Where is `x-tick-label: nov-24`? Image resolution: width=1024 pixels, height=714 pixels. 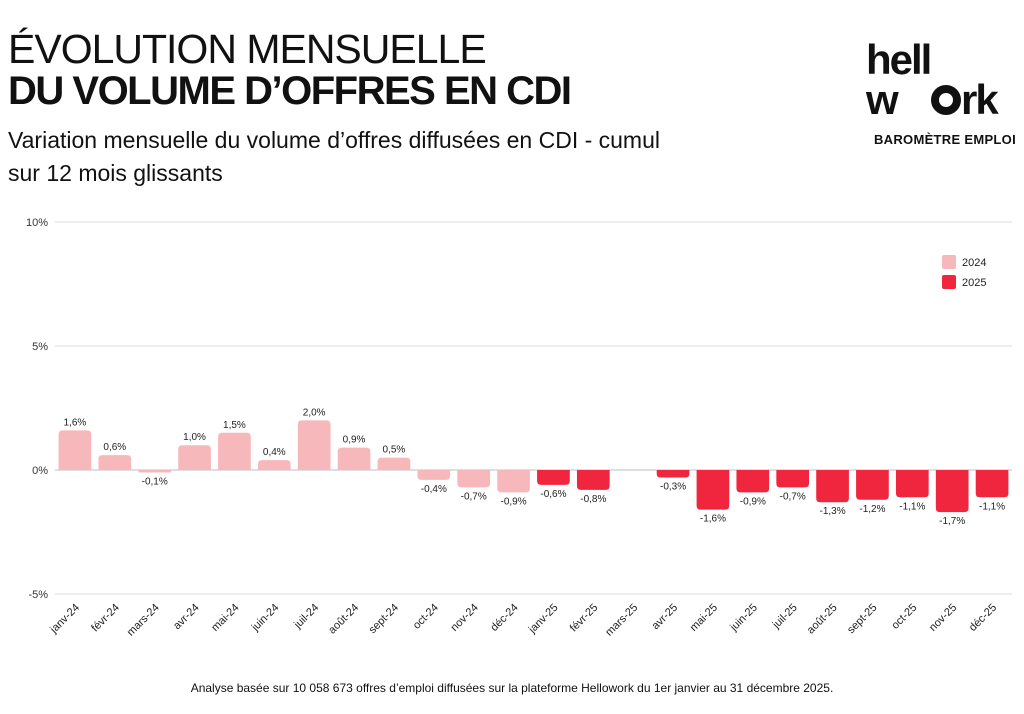
x-tick-label: nov-24 is located at coordinates (465, 618).